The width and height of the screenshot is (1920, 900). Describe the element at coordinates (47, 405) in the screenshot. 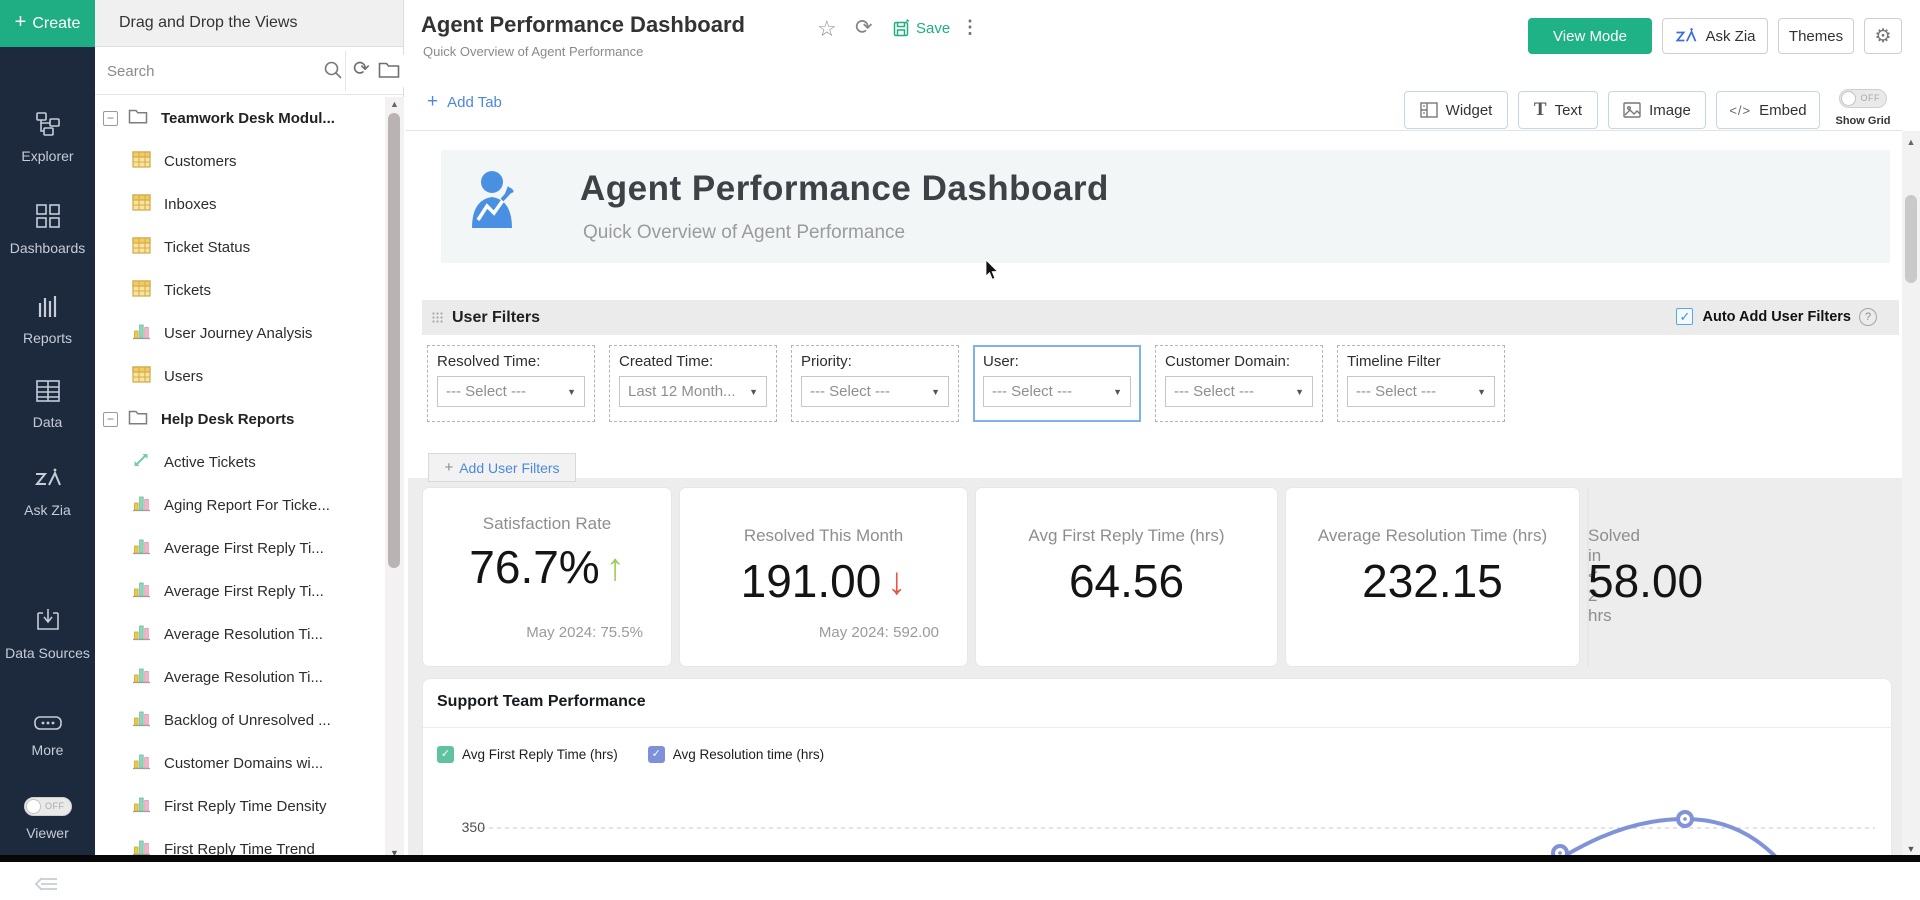

I see `sidebar-item-data: Data` at that location.